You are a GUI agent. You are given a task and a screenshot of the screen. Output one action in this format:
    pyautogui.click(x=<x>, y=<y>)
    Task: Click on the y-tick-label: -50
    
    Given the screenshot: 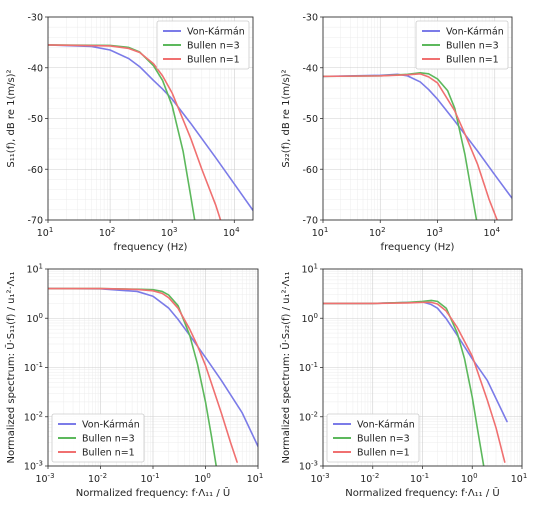 What is the action you would take?
    pyautogui.click(x=310, y=119)
    